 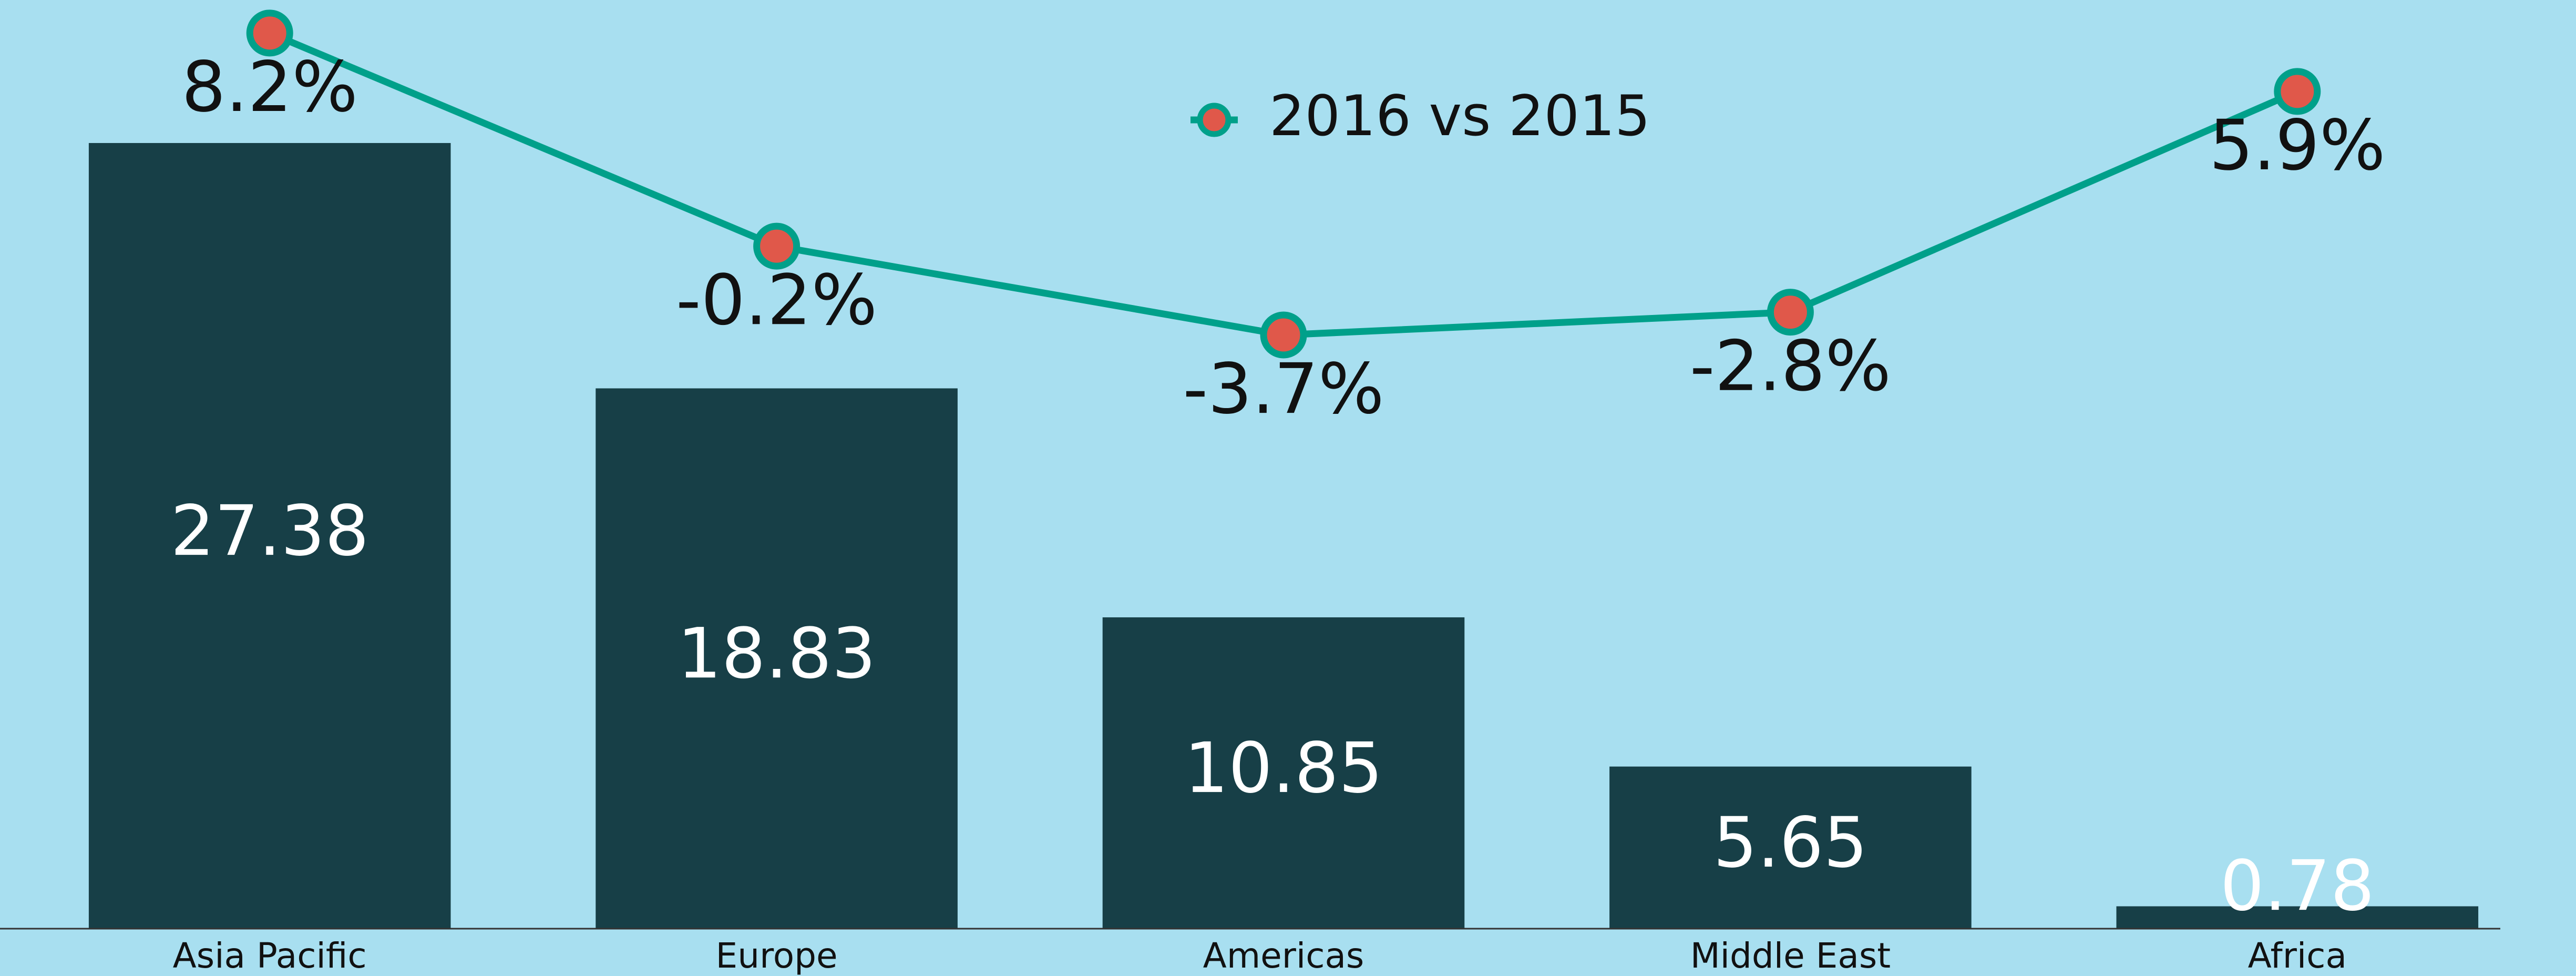 I want to click on bar-value-label: 5.65, so click(x=1790, y=842).